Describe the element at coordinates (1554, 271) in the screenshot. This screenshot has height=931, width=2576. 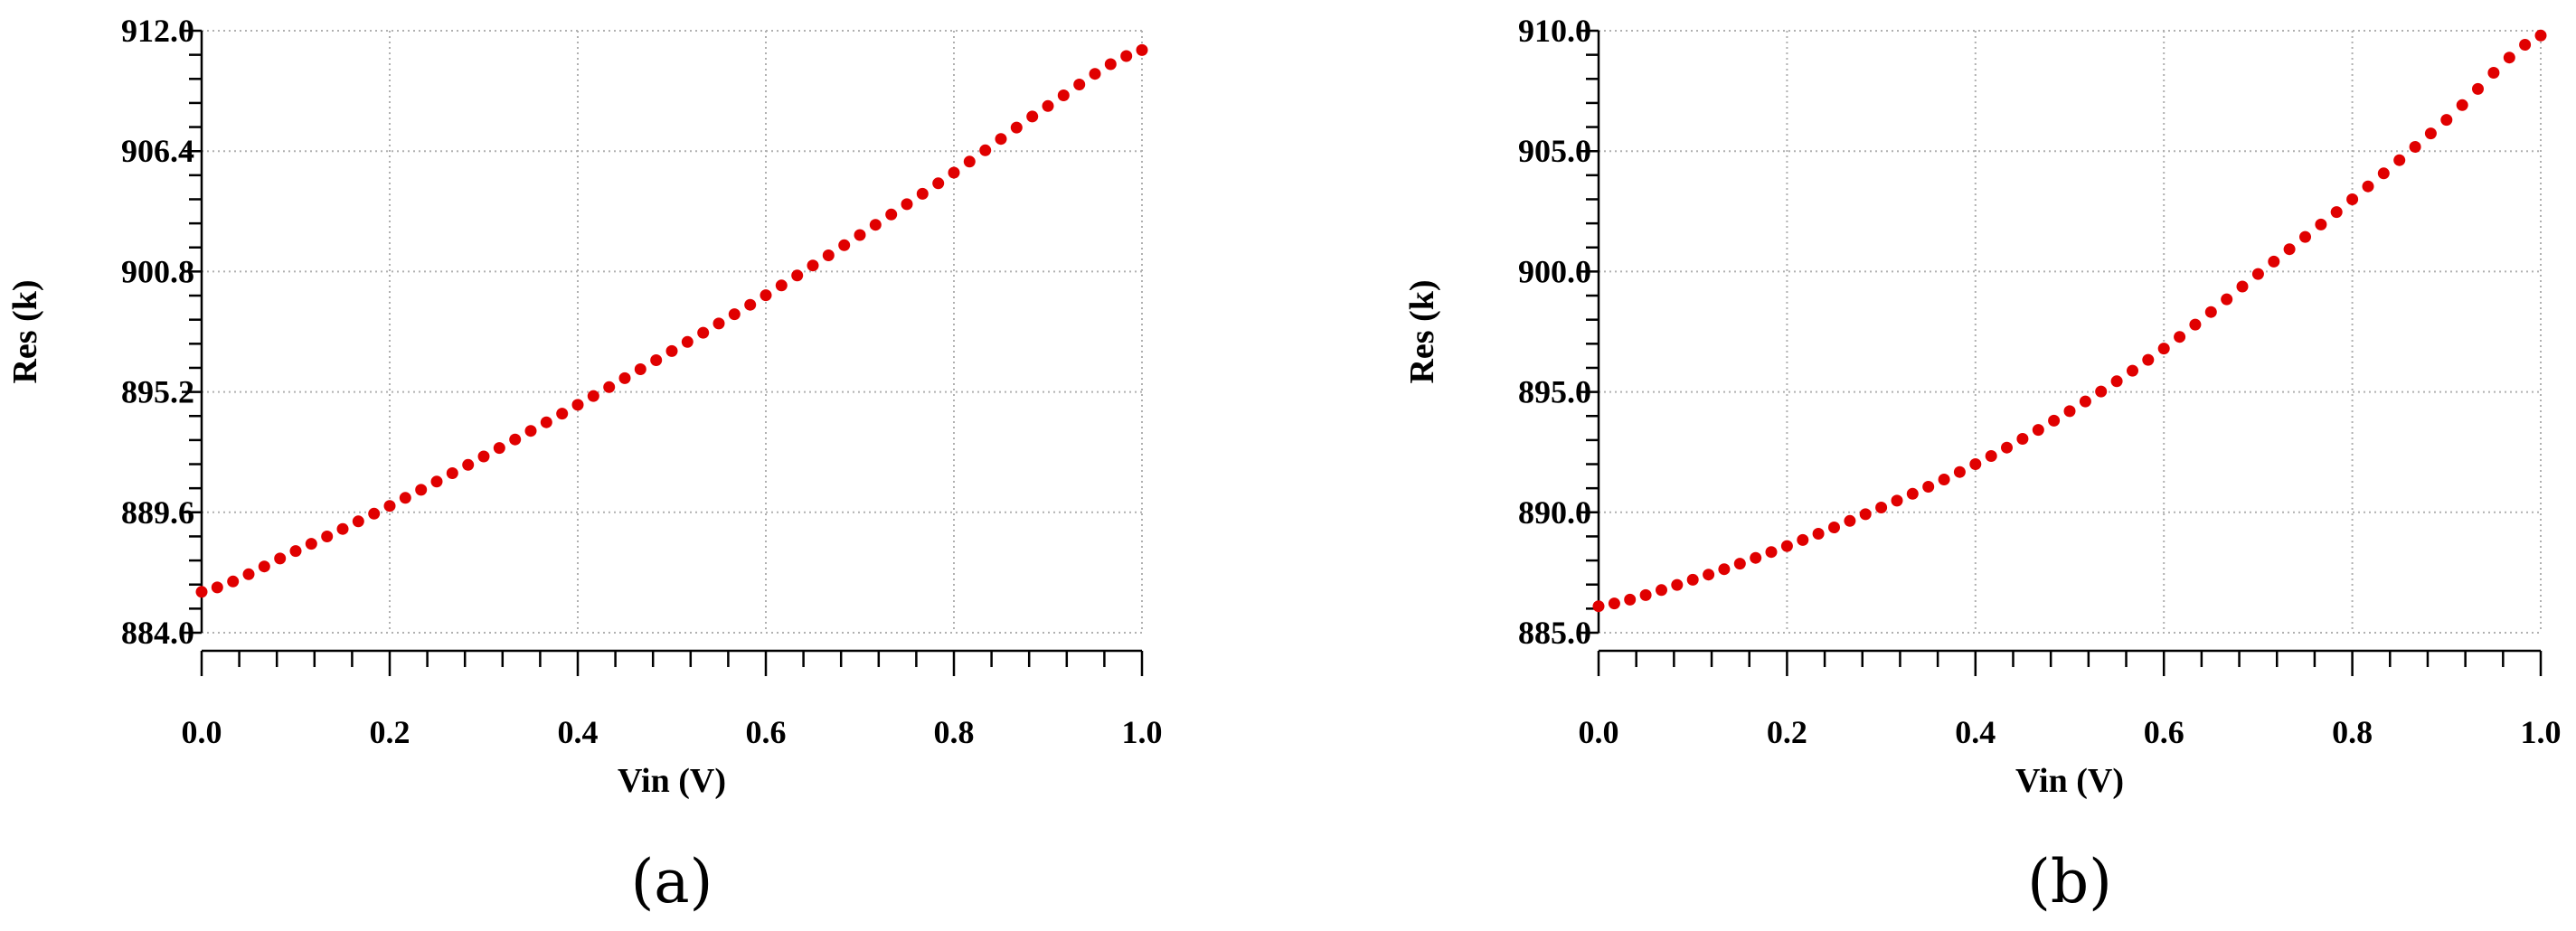
I see `y-tick-label: 900.0` at that location.